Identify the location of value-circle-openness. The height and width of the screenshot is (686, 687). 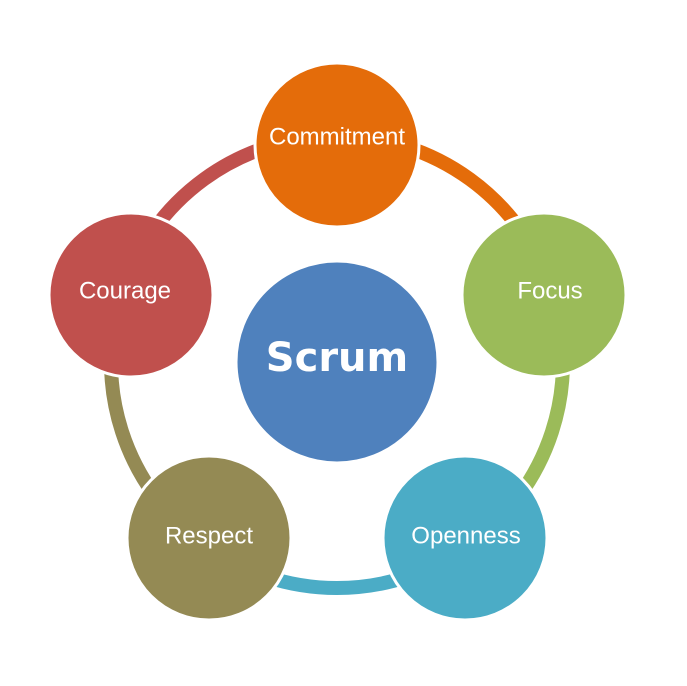
(465, 538).